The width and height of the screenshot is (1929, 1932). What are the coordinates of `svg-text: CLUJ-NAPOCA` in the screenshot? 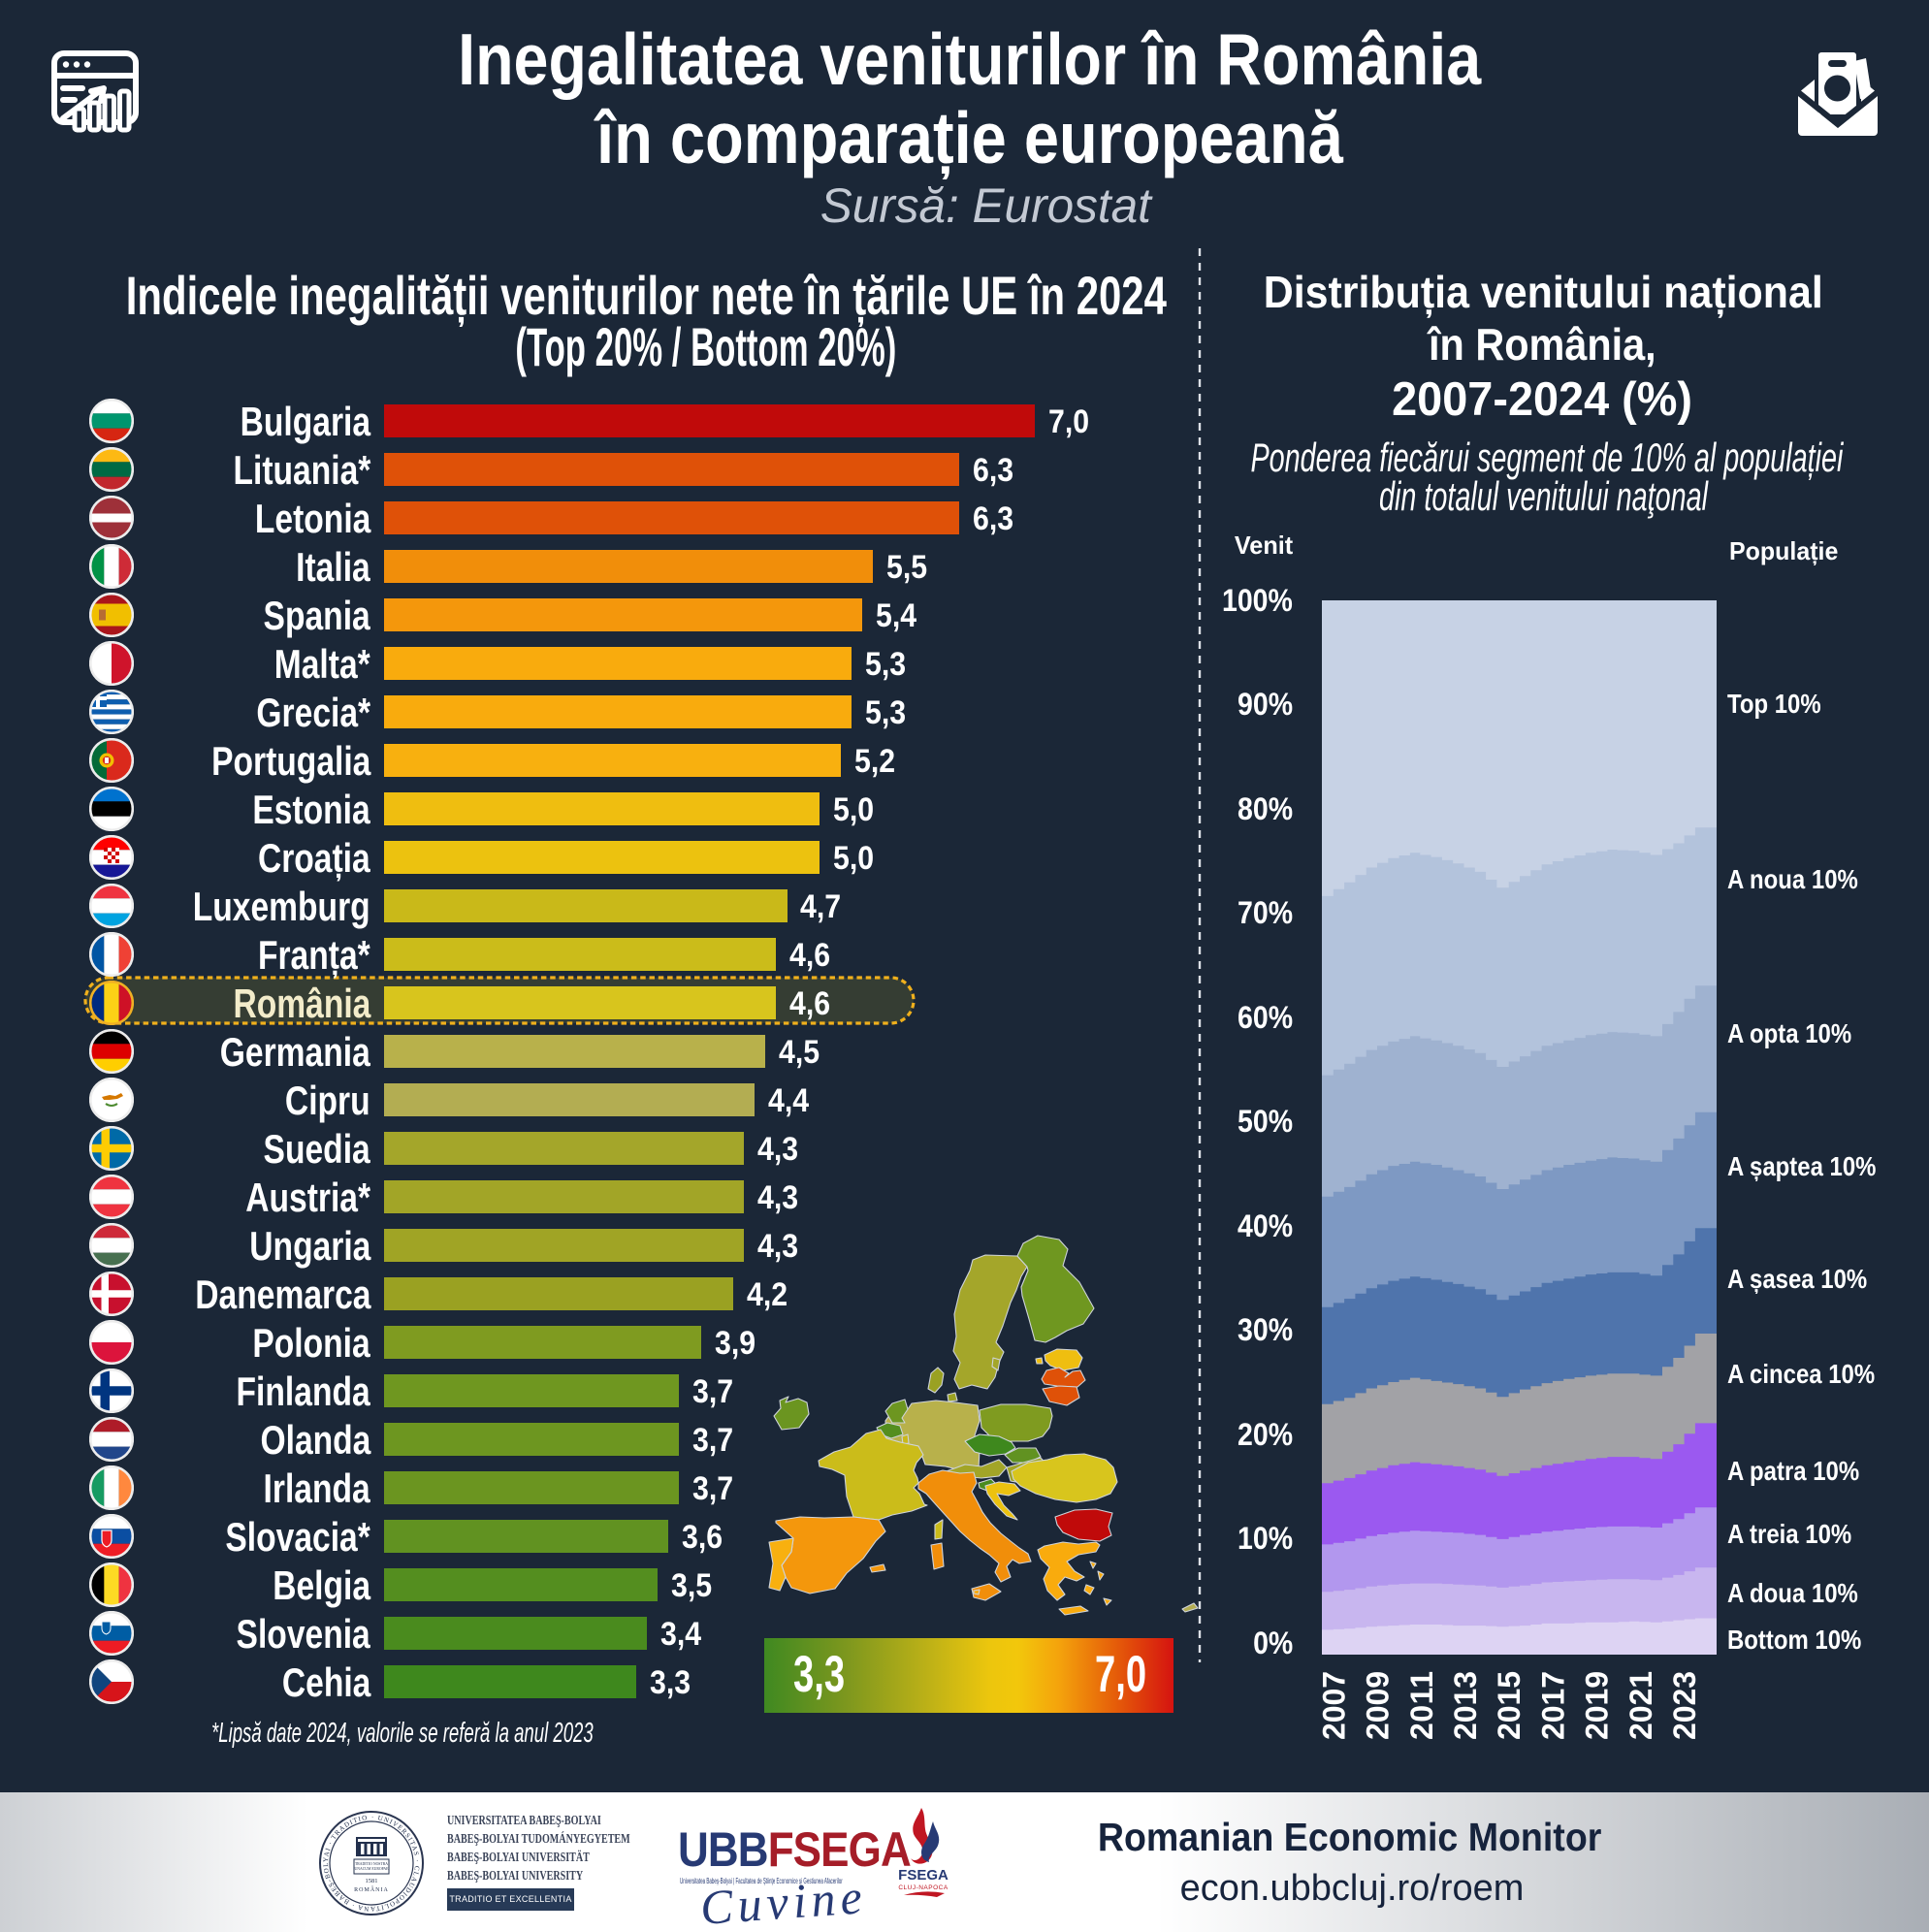 It's located at (923, 1887).